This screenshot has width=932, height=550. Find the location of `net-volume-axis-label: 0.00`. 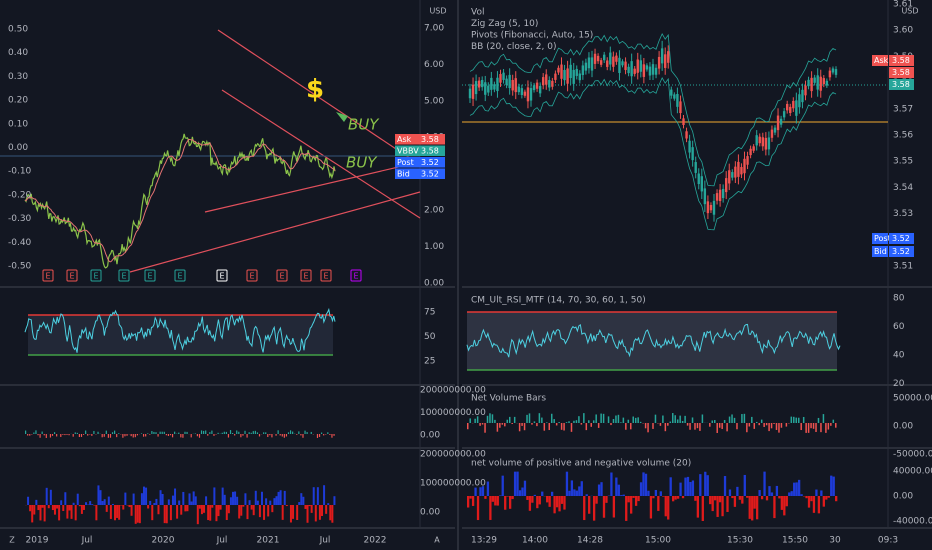

net-volume-axis-label: 0.00 is located at coordinates (430, 513).